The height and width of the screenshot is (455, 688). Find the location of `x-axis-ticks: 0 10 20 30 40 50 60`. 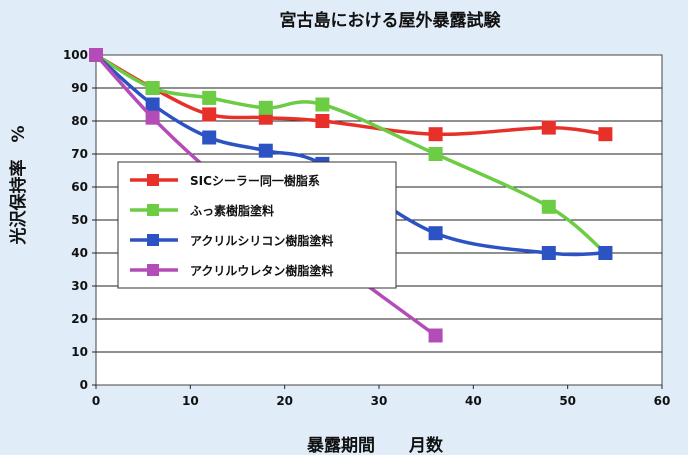

x-axis-ticks: 0 10 20 30 40 50 60 is located at coordinates (381, 396).